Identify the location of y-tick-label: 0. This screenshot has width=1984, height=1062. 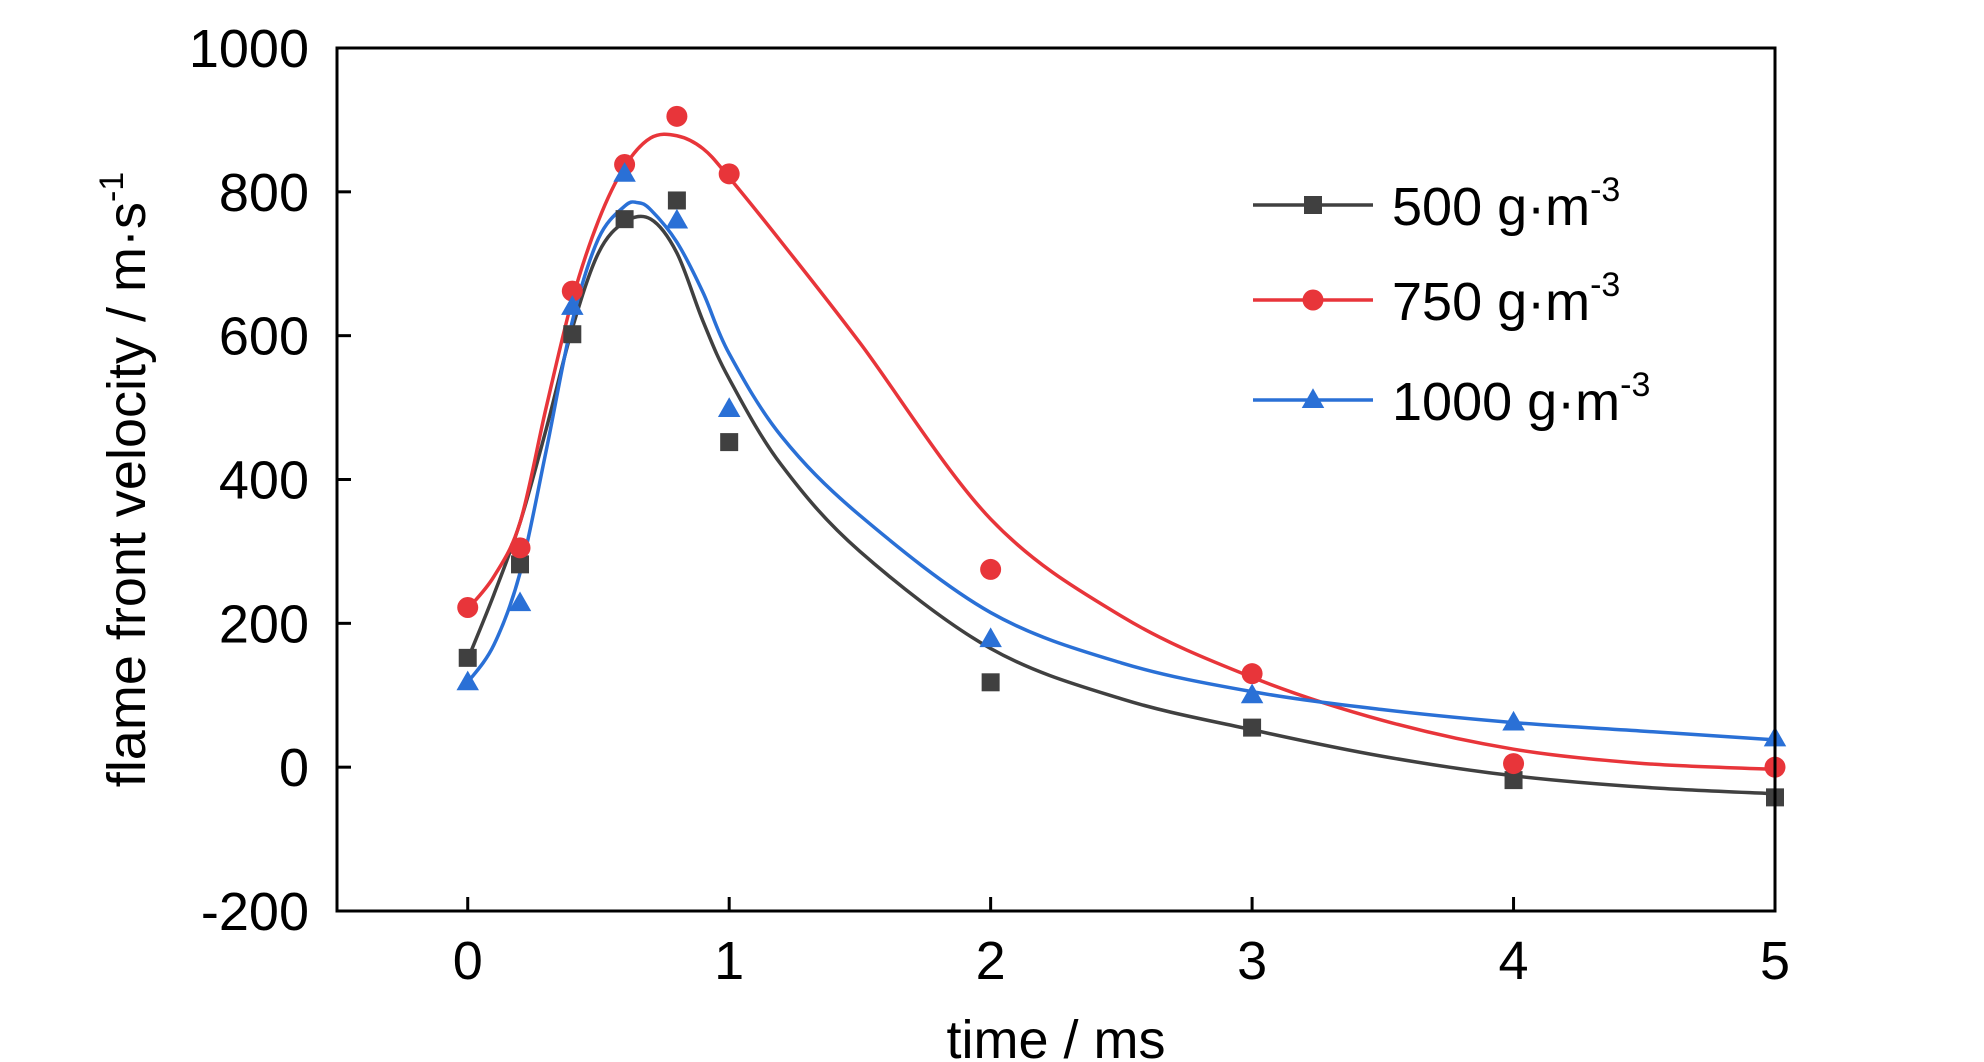
(294, 768).